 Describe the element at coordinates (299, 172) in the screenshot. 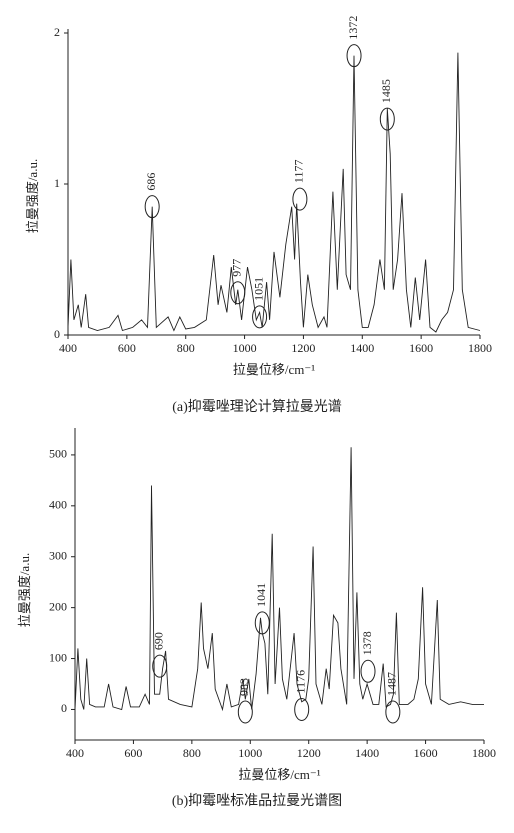

I see `peak-label: 1177` at that location.